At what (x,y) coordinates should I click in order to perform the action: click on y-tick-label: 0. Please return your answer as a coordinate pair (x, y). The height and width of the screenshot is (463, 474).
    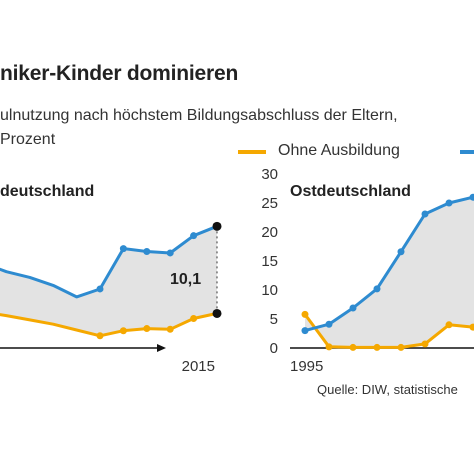
    Looking at the image, I should click on (274, 348).